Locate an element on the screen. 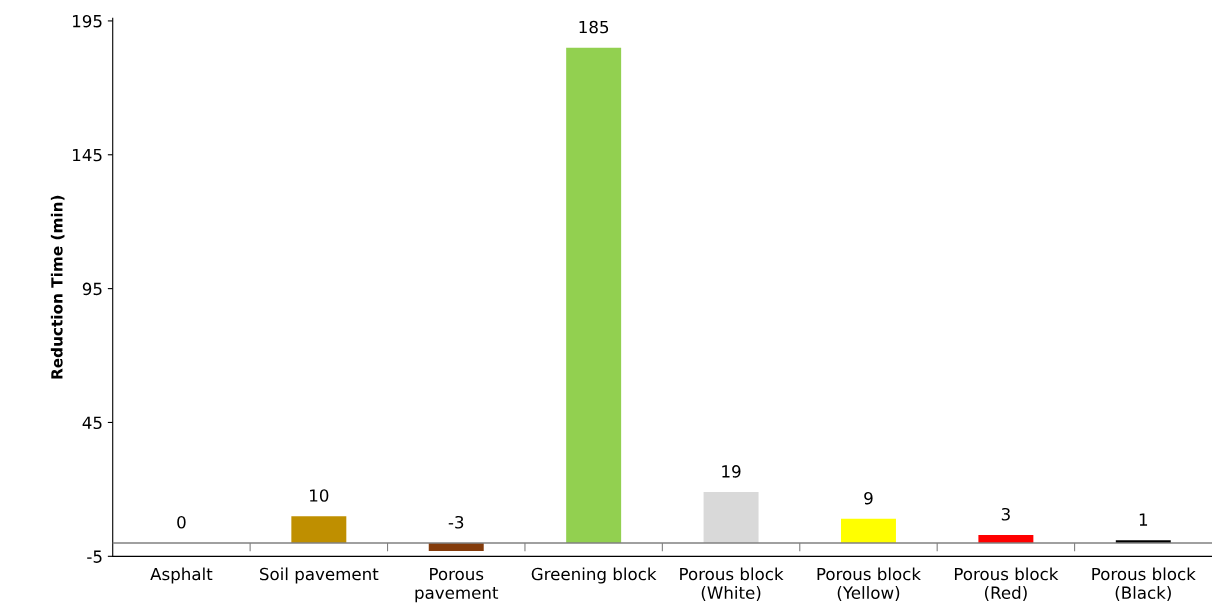  x-tick-label: Soil pavement is located at coordinates (319, 575).